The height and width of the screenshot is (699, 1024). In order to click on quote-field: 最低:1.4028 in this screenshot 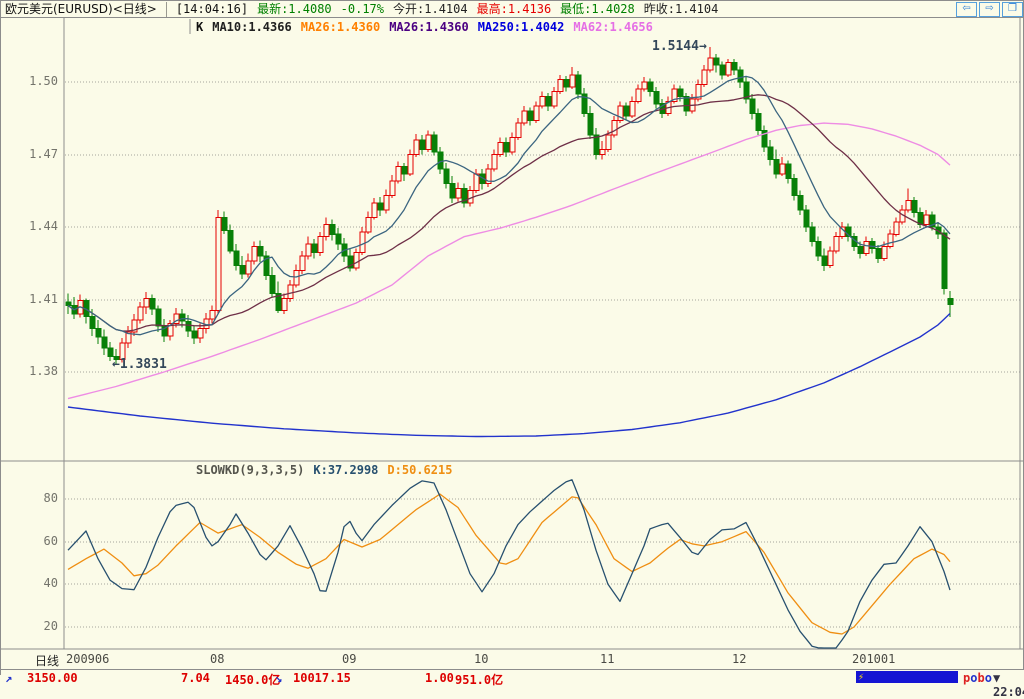, I will do `click(597, 9)`.